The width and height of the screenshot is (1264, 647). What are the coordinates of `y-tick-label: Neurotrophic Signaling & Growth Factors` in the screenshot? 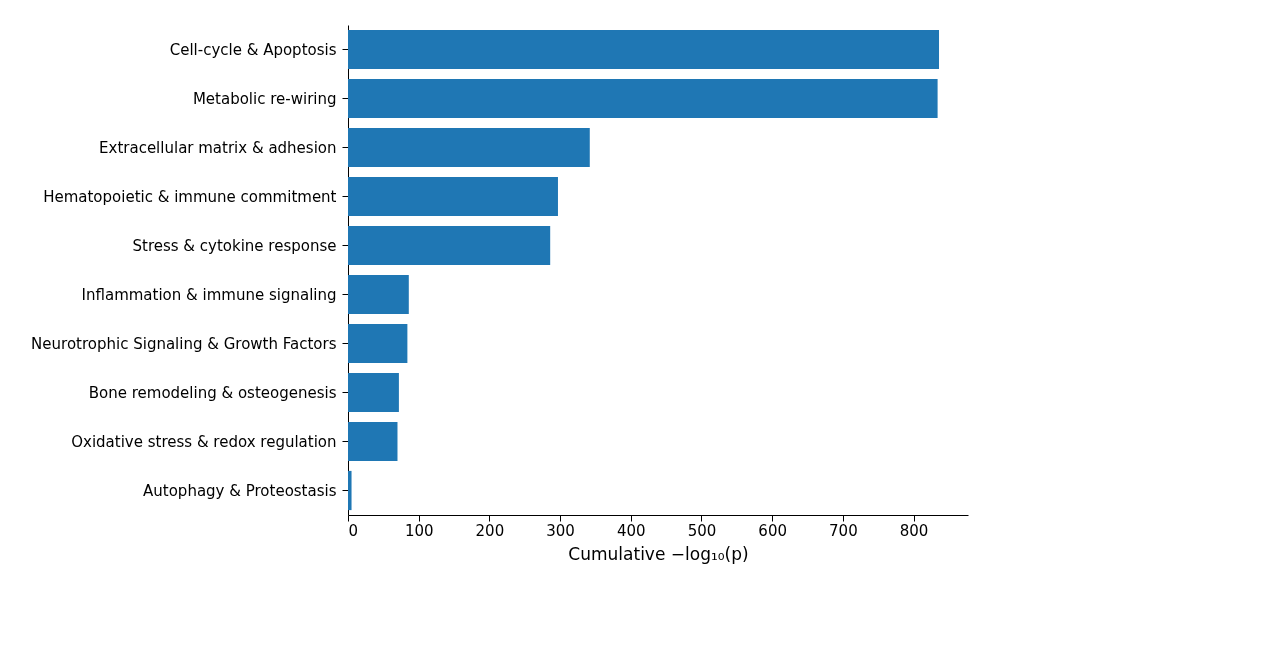 It's located at (184, 343).